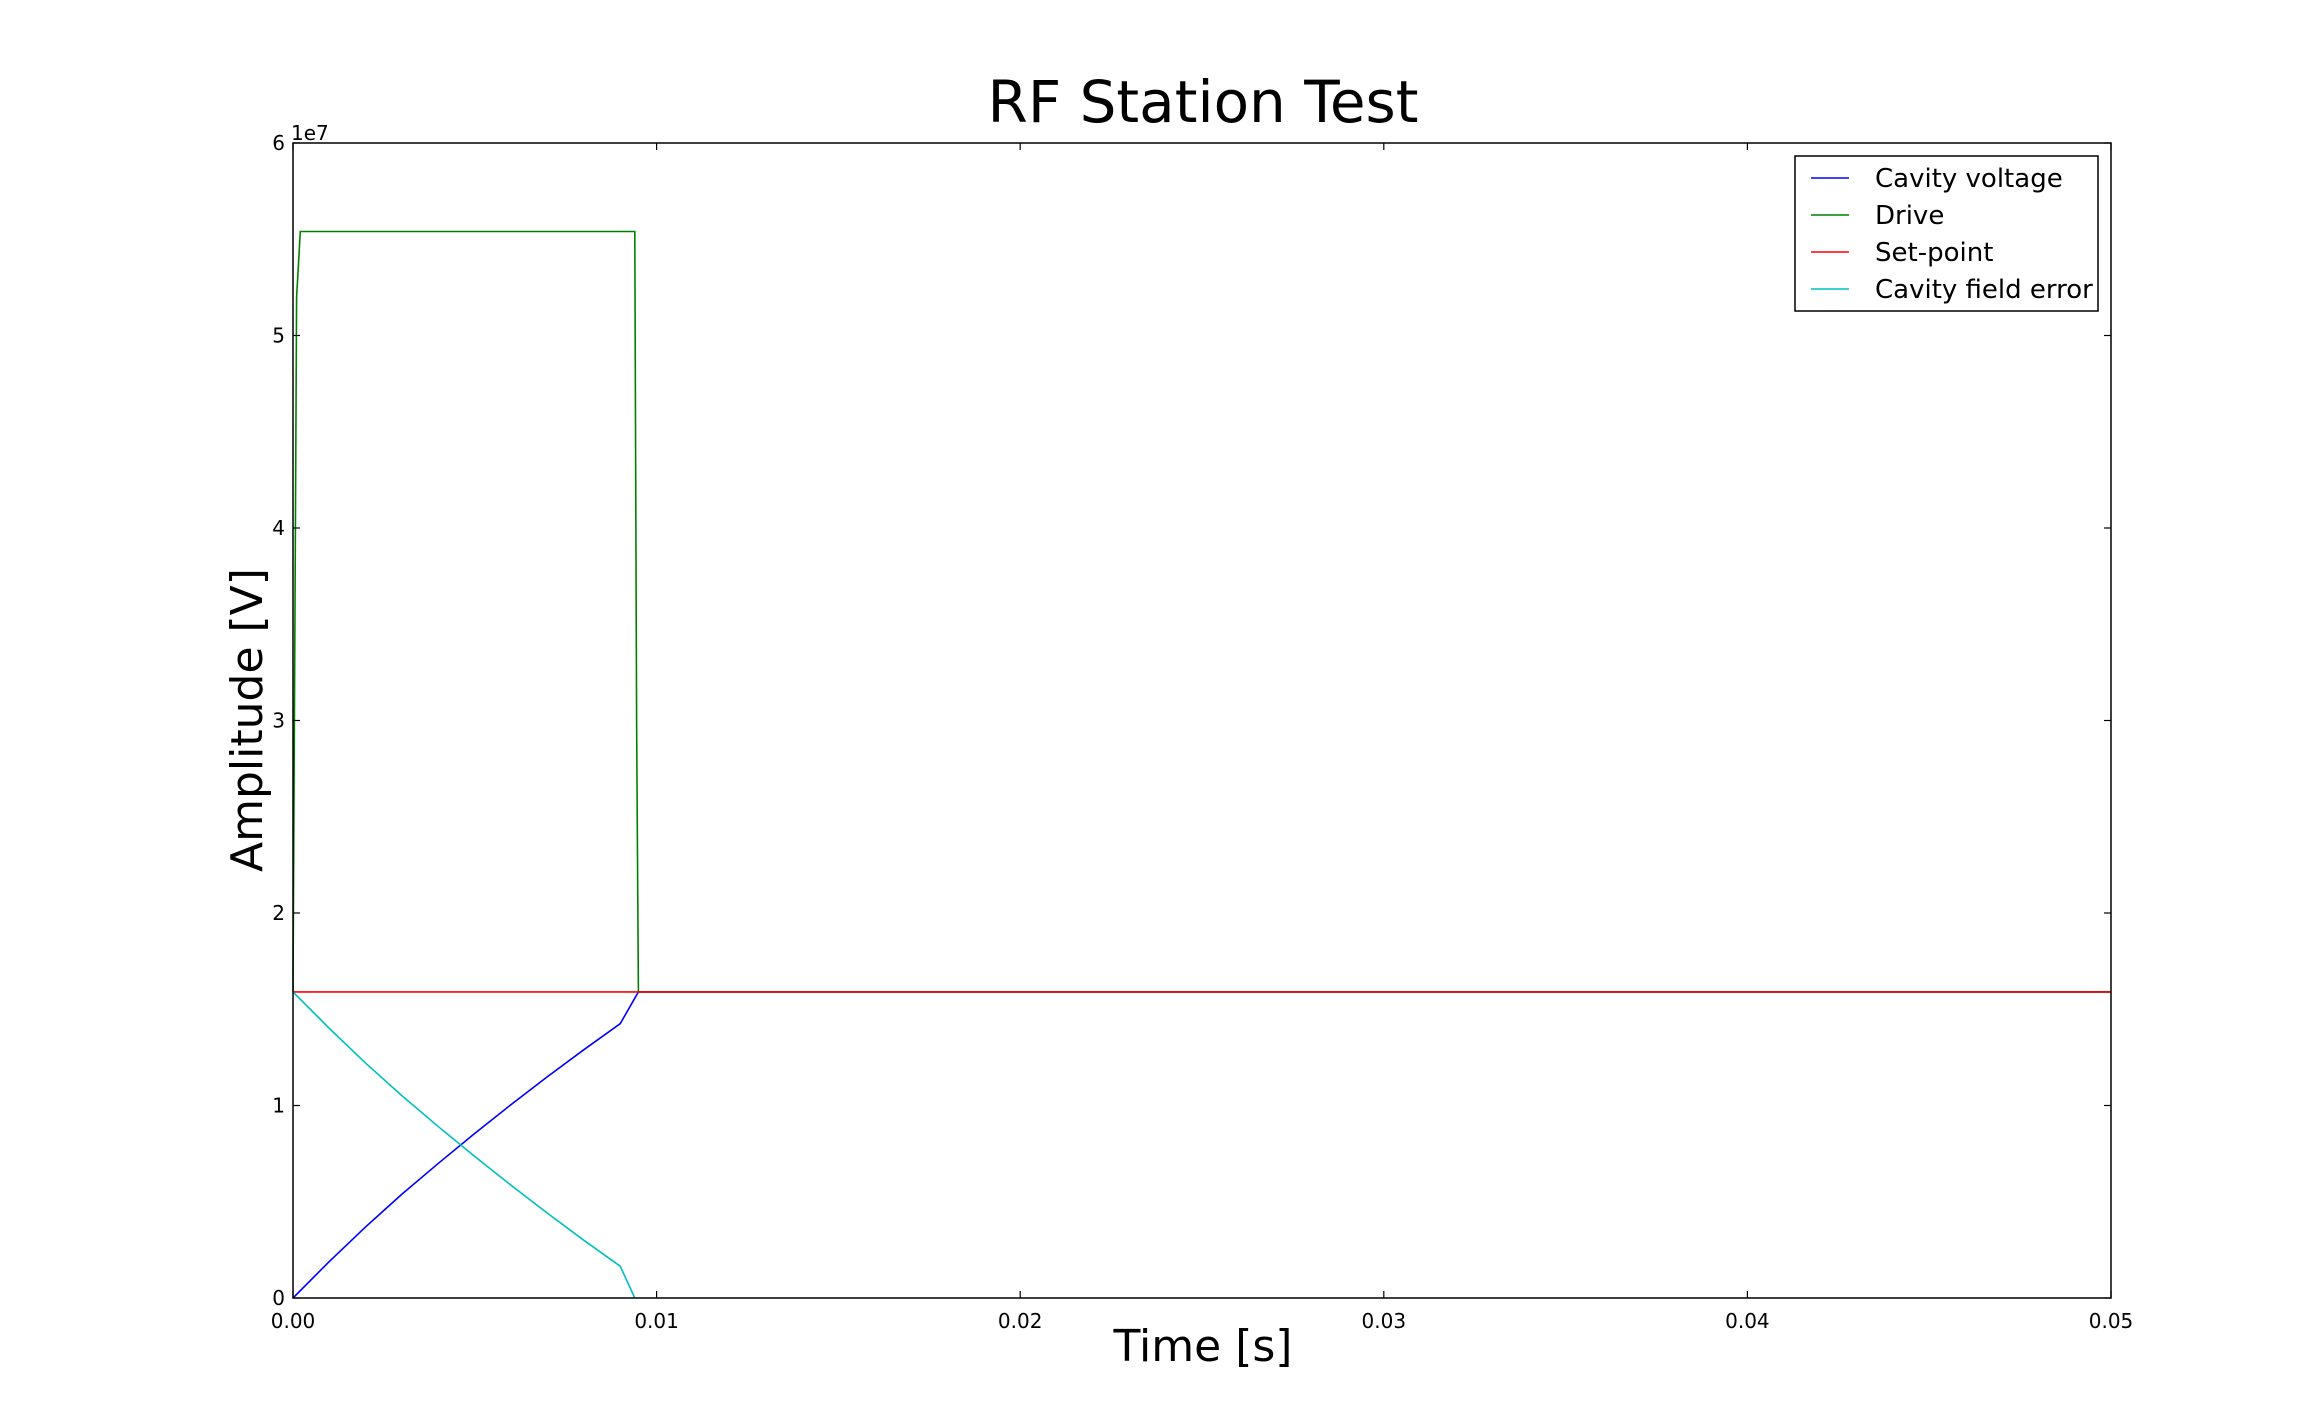 This screenshot has height=1427, width=2318. What do you see at coordinates (1969, 179) in the screenshot?
I see `legend-label-cavity-voltage: Cavity voltage` at bounding box center [1969, 179].